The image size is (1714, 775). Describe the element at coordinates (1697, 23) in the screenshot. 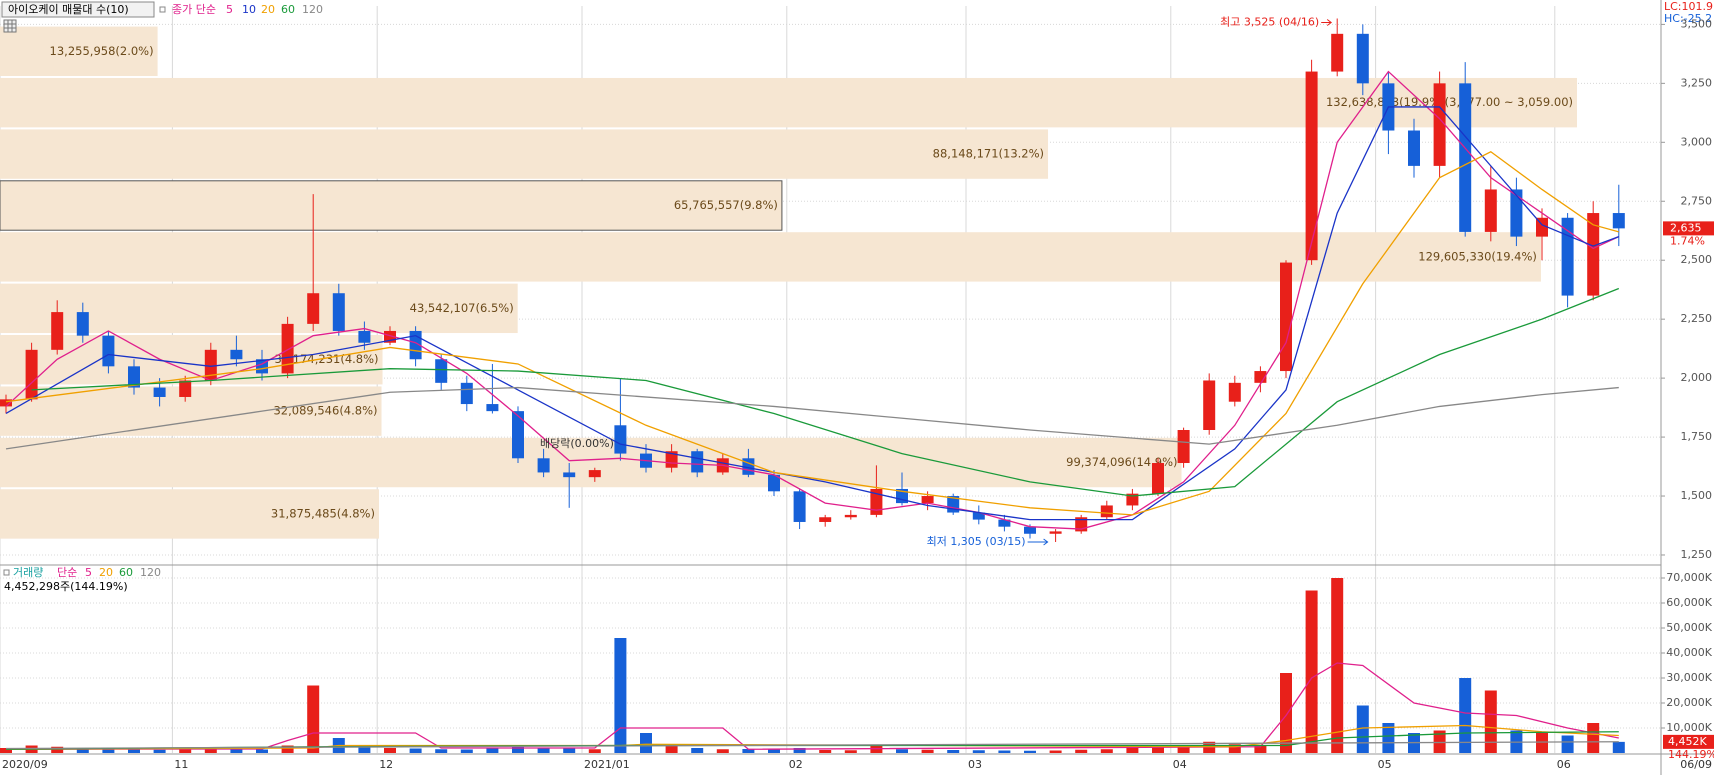

I see `y-tick-label: 3,500` at that location.